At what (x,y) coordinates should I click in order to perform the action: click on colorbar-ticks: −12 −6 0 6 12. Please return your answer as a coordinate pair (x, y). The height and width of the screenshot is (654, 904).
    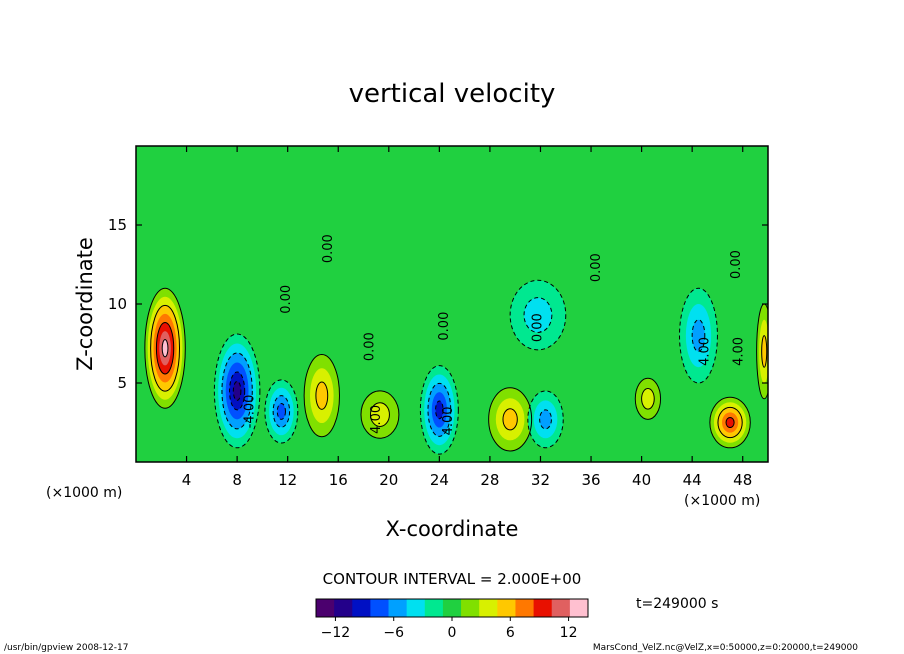
    Looking at the image, I should click on (449, 629).